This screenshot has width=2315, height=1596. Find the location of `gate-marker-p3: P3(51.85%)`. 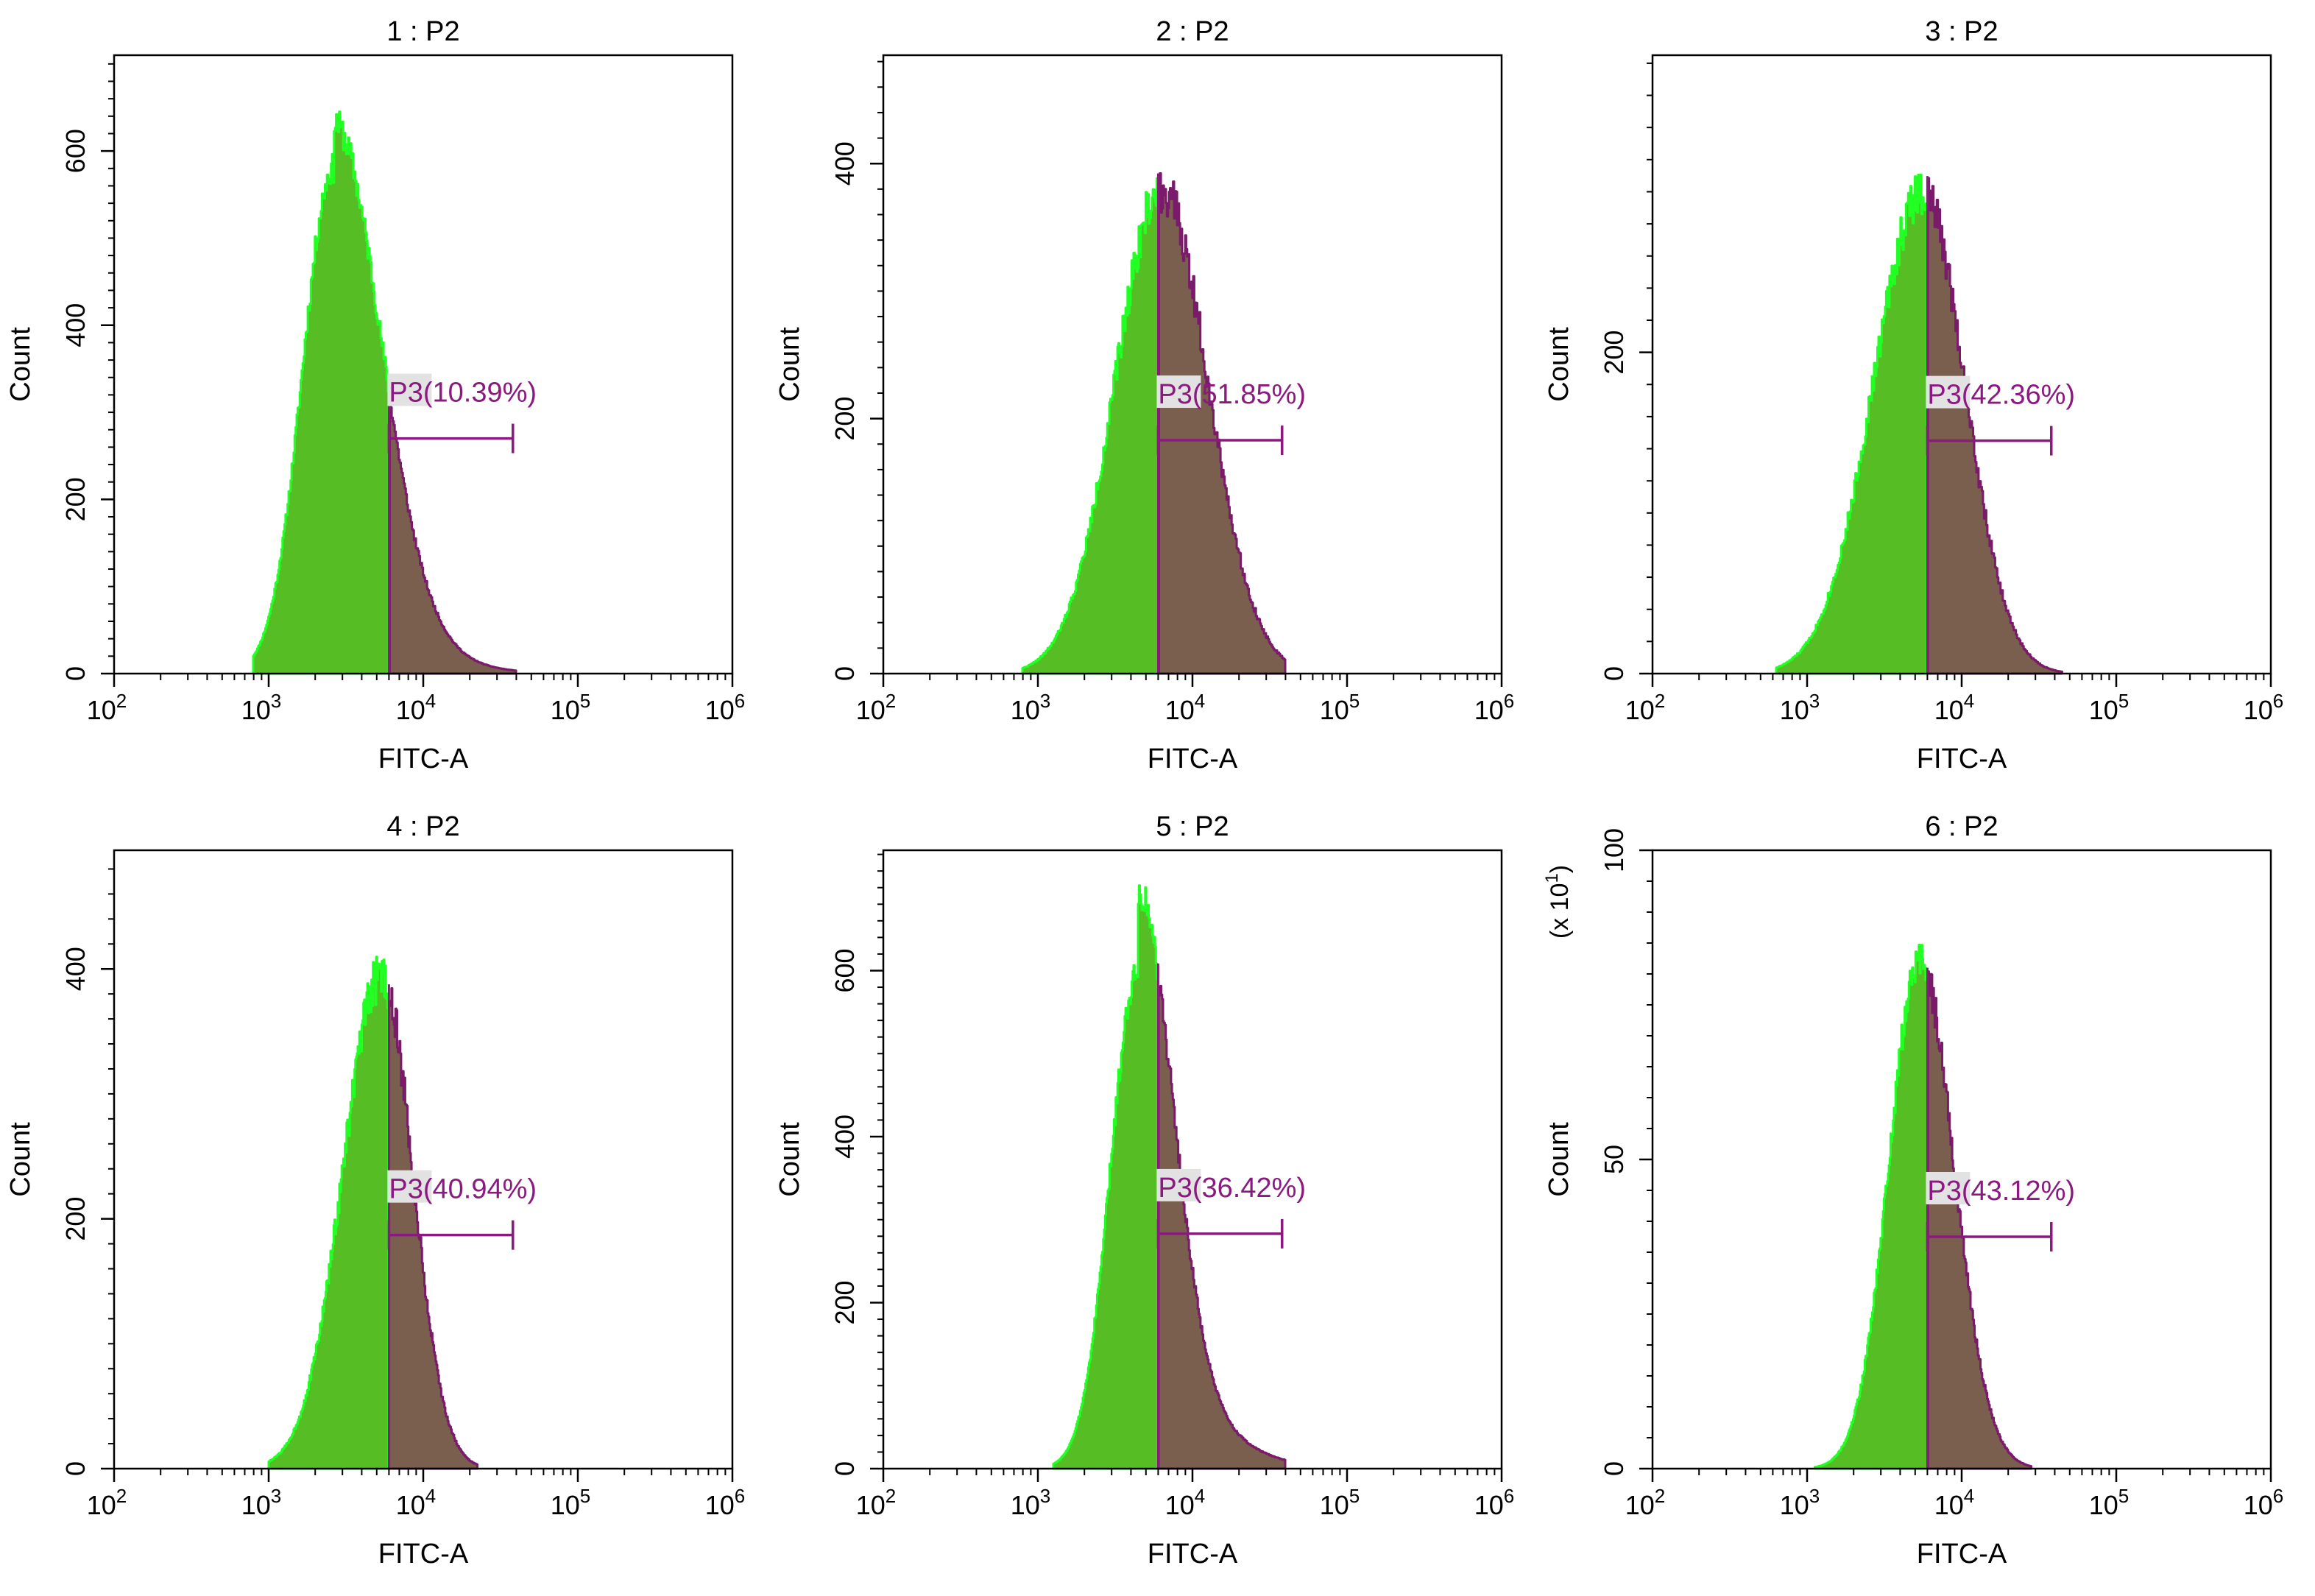

gate-marker-p3: P3(51.85%) is located at coordinates (1231, 415).